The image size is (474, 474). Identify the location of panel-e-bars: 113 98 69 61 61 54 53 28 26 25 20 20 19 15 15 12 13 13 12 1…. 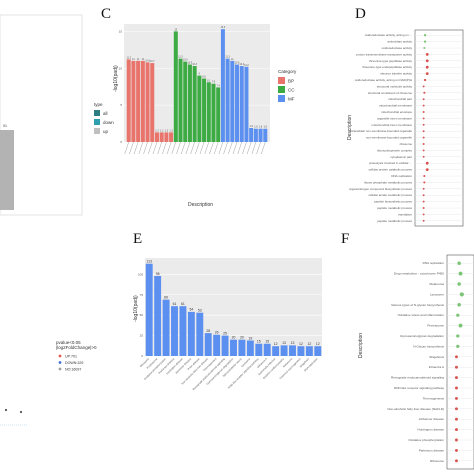
(233, 308).